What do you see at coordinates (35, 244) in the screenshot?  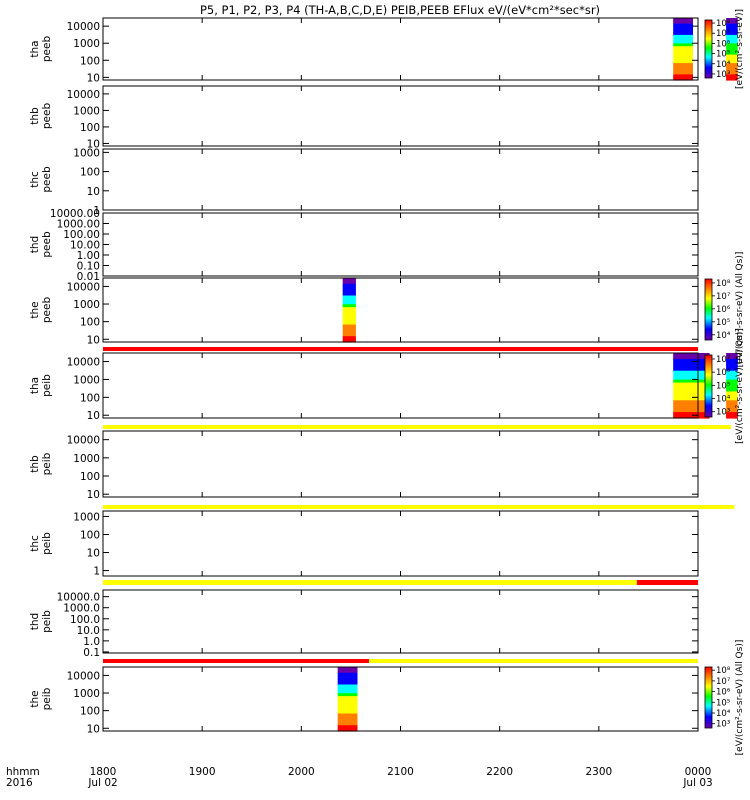 I see `panel-label-line1: thd` at bounding box center [35, 244].